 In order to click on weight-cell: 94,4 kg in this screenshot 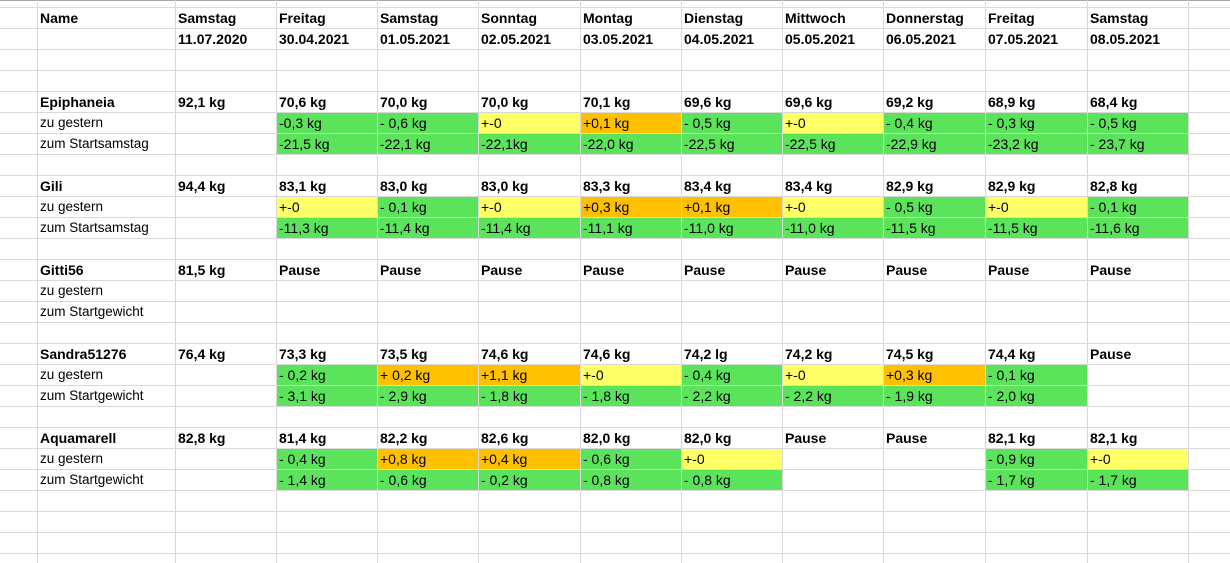, I will do `click(202, 186)`.